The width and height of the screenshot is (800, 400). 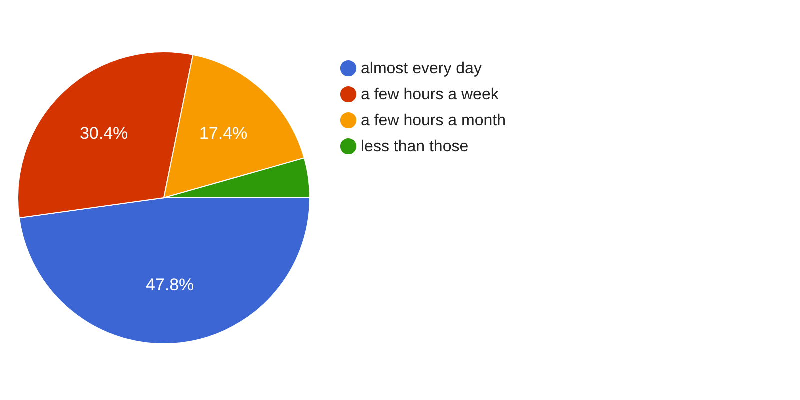 I want to click on legend-label: a few hours a week, so click(x=430, y=95).